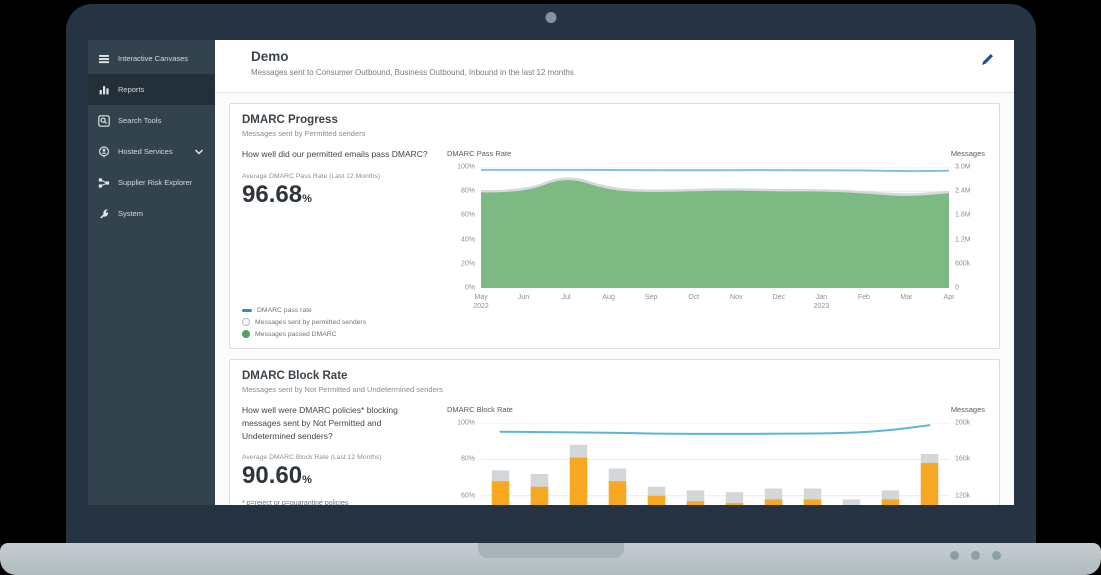 The height and width of the screenshot is (575, 1101). Describe the element at coordinates (963, 423) in the screenshot. I see `axis-tick: 200k` at that location.